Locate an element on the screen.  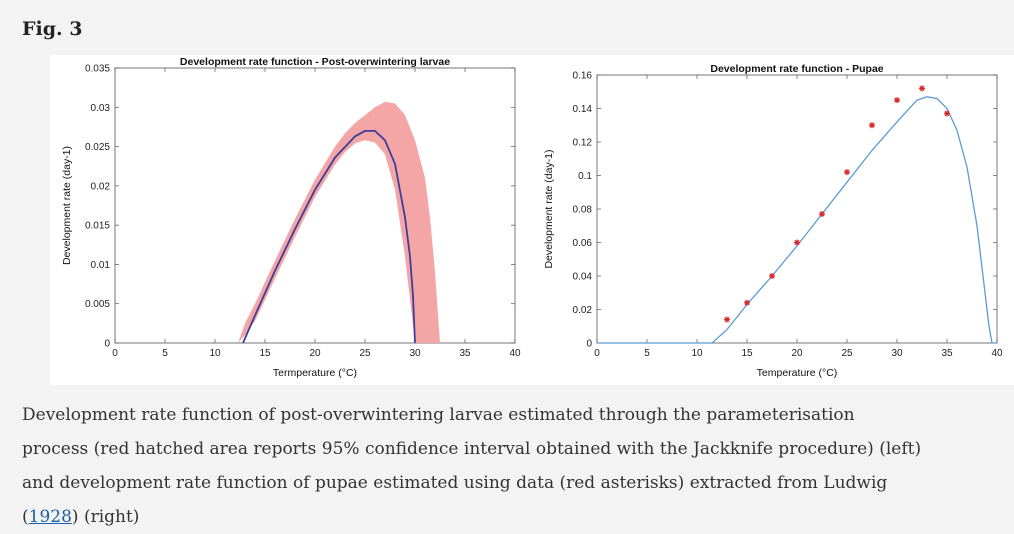
figure-label: Fig. 3 is located at coordinates (52, 29).